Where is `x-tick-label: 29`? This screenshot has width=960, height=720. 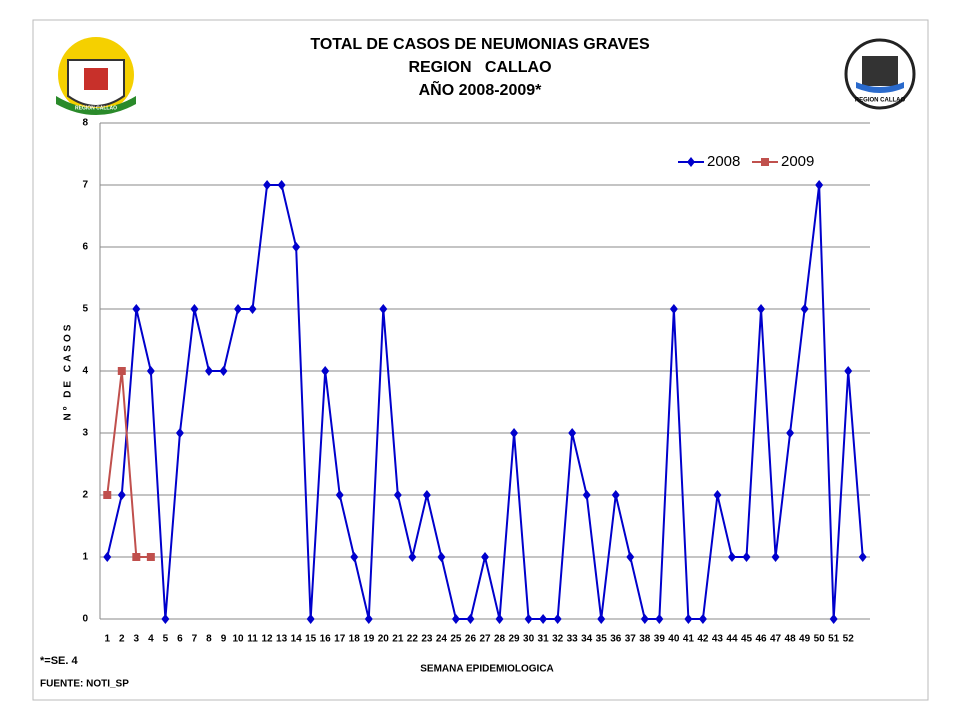
x-tick-label: 29 is located at coordinates (514, 639).